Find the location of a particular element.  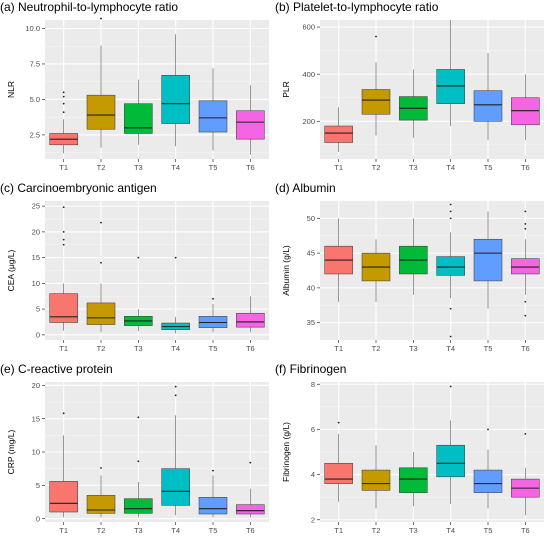

panel-title: (f) Fibrinogen is located at coordinates (311, 369).